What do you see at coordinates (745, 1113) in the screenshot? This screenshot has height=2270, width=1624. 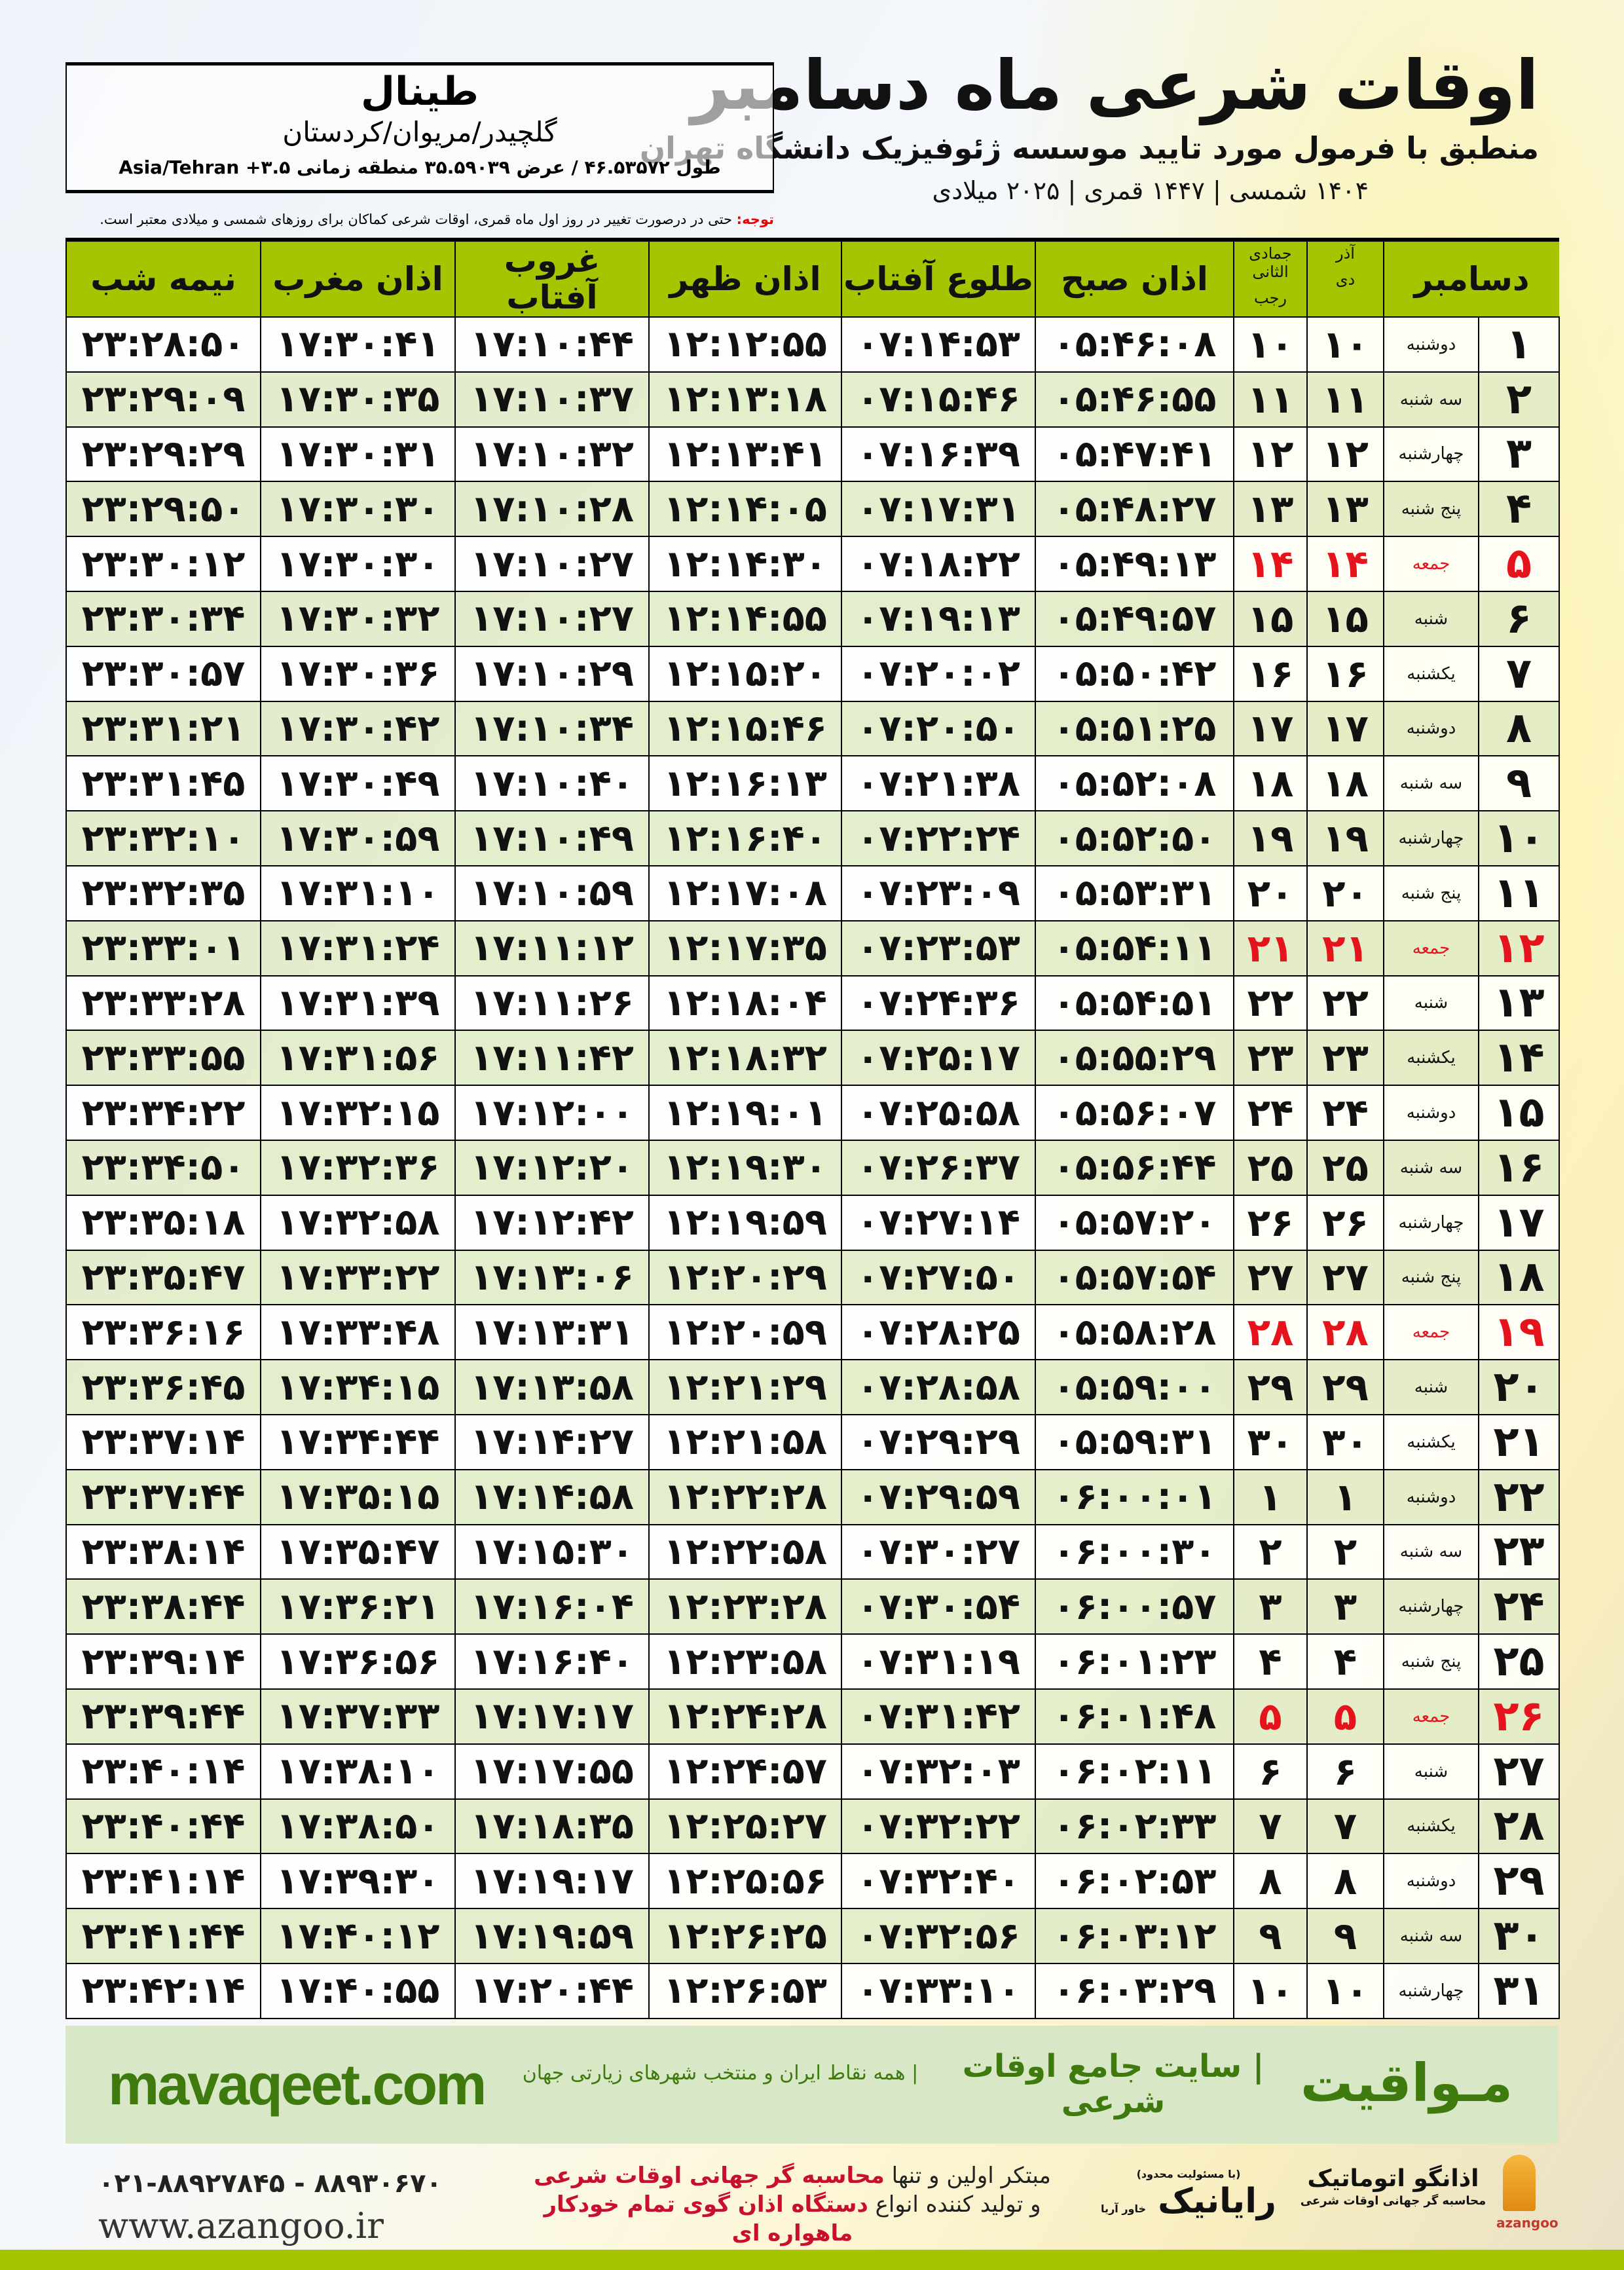 I see `cell-dhuhr: ۱۲:۱۹:۰۱` at bounding box center [745, 1113].